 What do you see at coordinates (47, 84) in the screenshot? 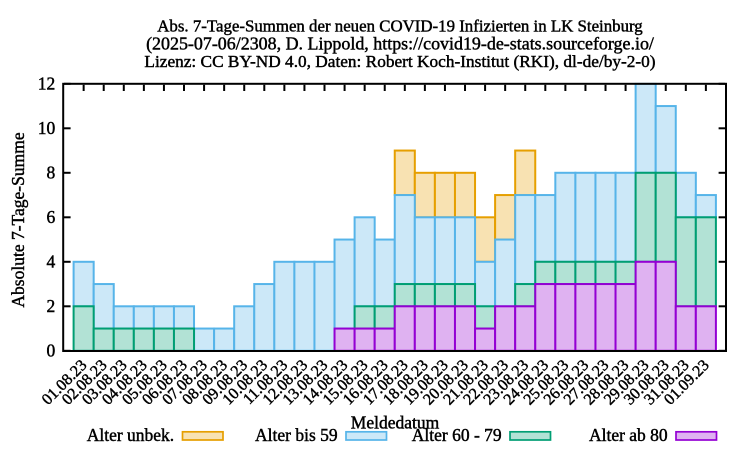
I see `svg-text: 12` at bounding box center [47, 84].